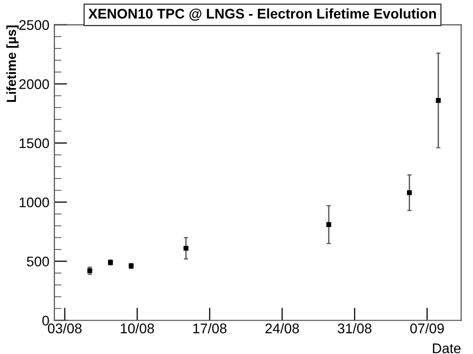  What do you see at coordinates (34, 143) in the screenshot?
I see `y-tick-label: 1500` at bounding box center [34, 143].